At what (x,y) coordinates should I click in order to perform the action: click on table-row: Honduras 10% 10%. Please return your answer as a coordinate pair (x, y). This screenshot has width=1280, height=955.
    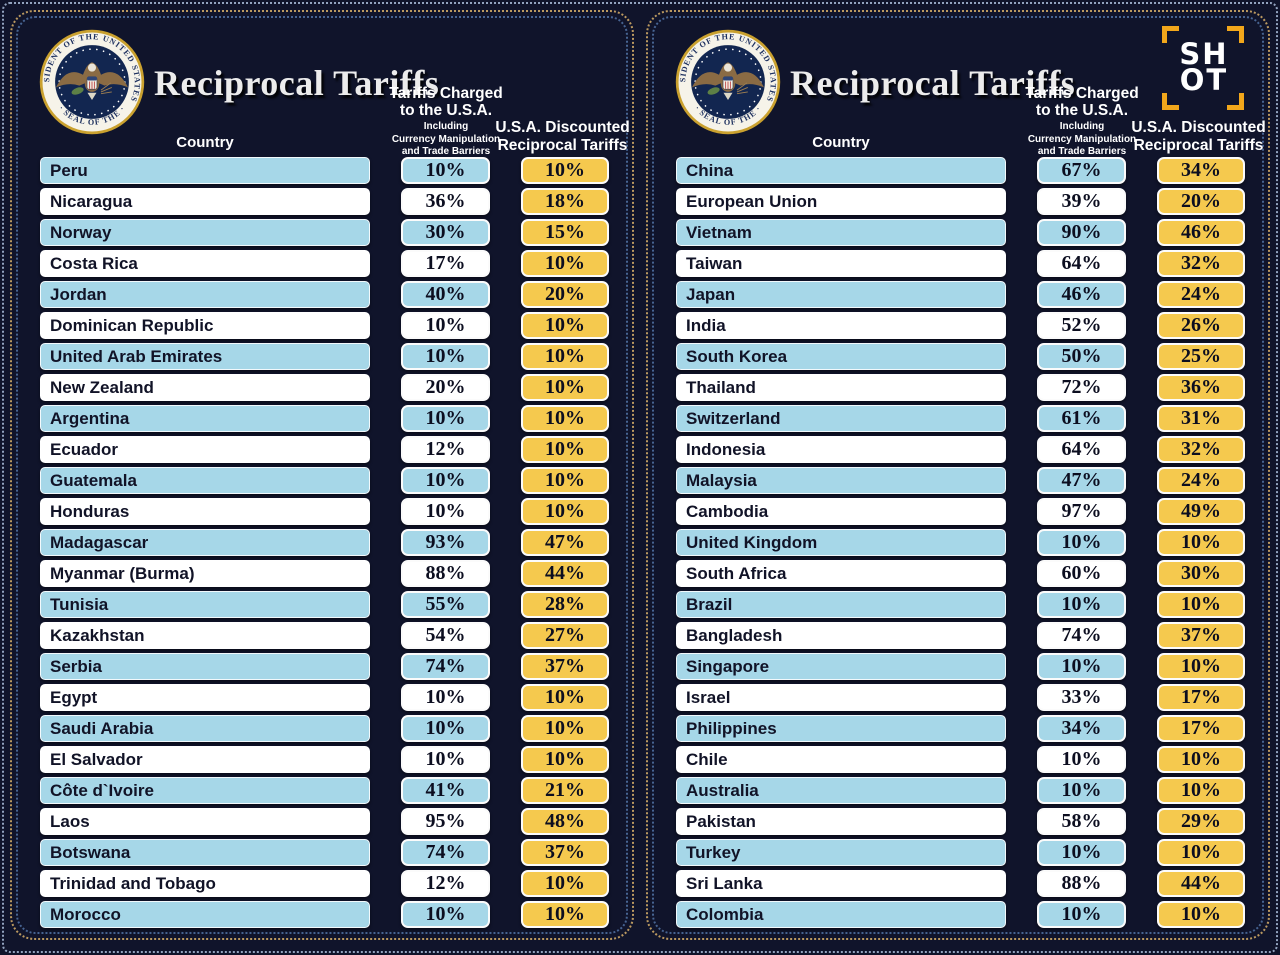
    Looking at the image, I should click on (322, 511).